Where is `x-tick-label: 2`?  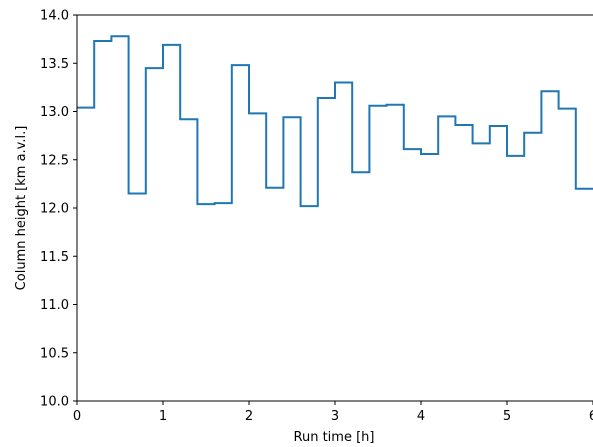
x-tick-label: 2 is located at coordinates (249, 416).